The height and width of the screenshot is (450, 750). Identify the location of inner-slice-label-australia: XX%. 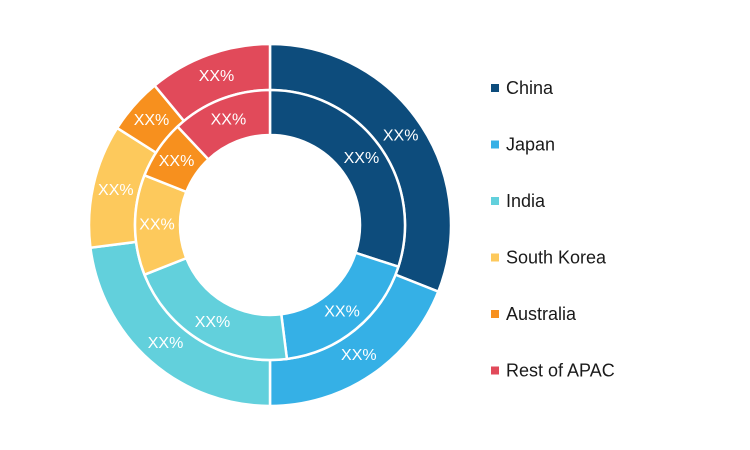
(177, 161).